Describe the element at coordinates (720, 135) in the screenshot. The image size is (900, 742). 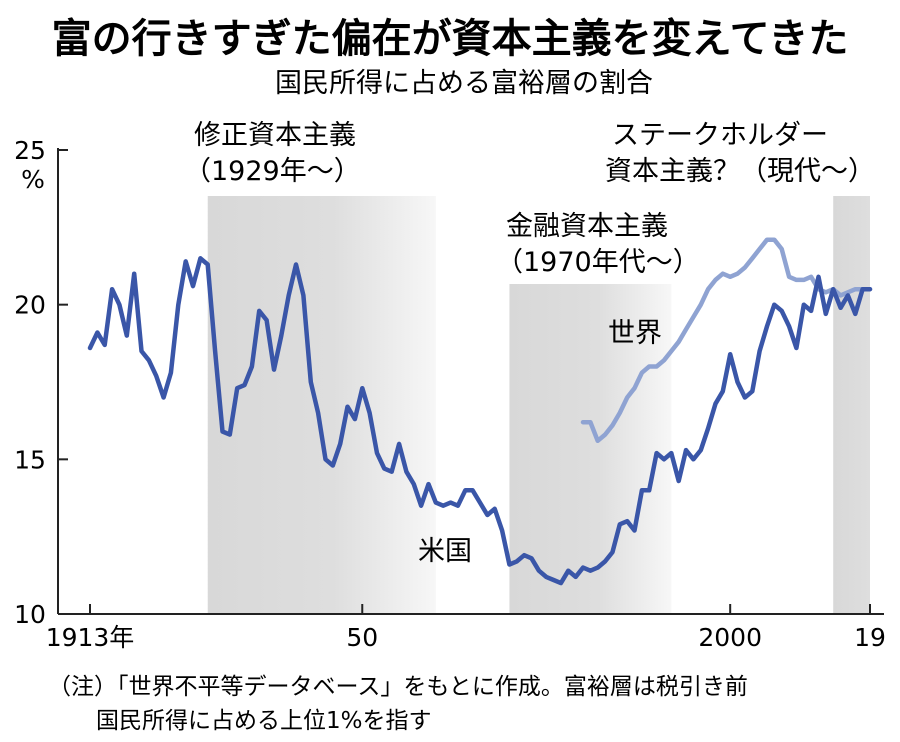
I see `era-label-3-line1: ステークホルダー` at that location.